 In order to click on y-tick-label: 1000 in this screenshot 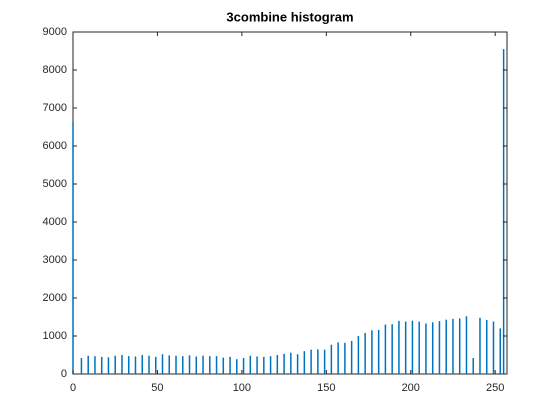, I will do `click(55, 336)`.